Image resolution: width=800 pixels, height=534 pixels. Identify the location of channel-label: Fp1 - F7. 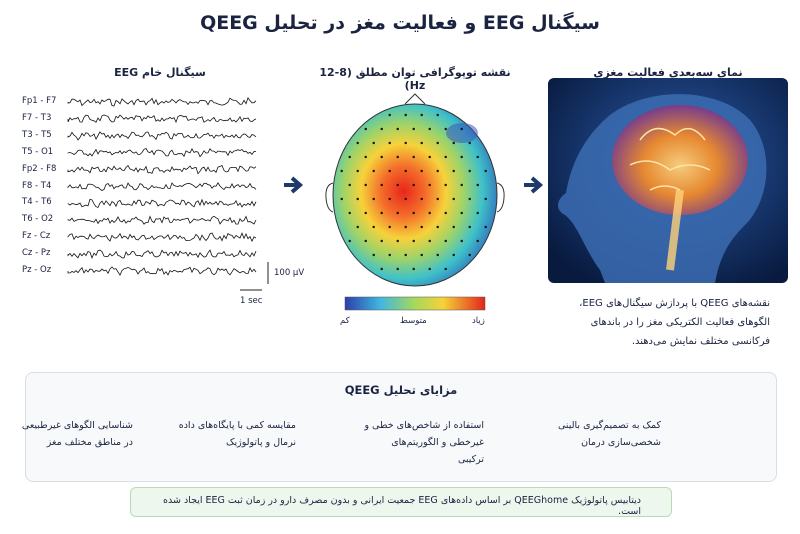
(39, 101).